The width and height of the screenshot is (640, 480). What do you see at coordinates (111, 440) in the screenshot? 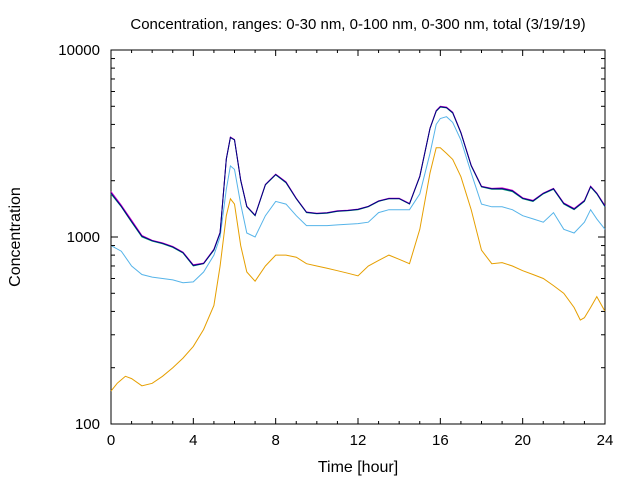
I see `x-tick-label: 0` at bounding box center [111, 440].